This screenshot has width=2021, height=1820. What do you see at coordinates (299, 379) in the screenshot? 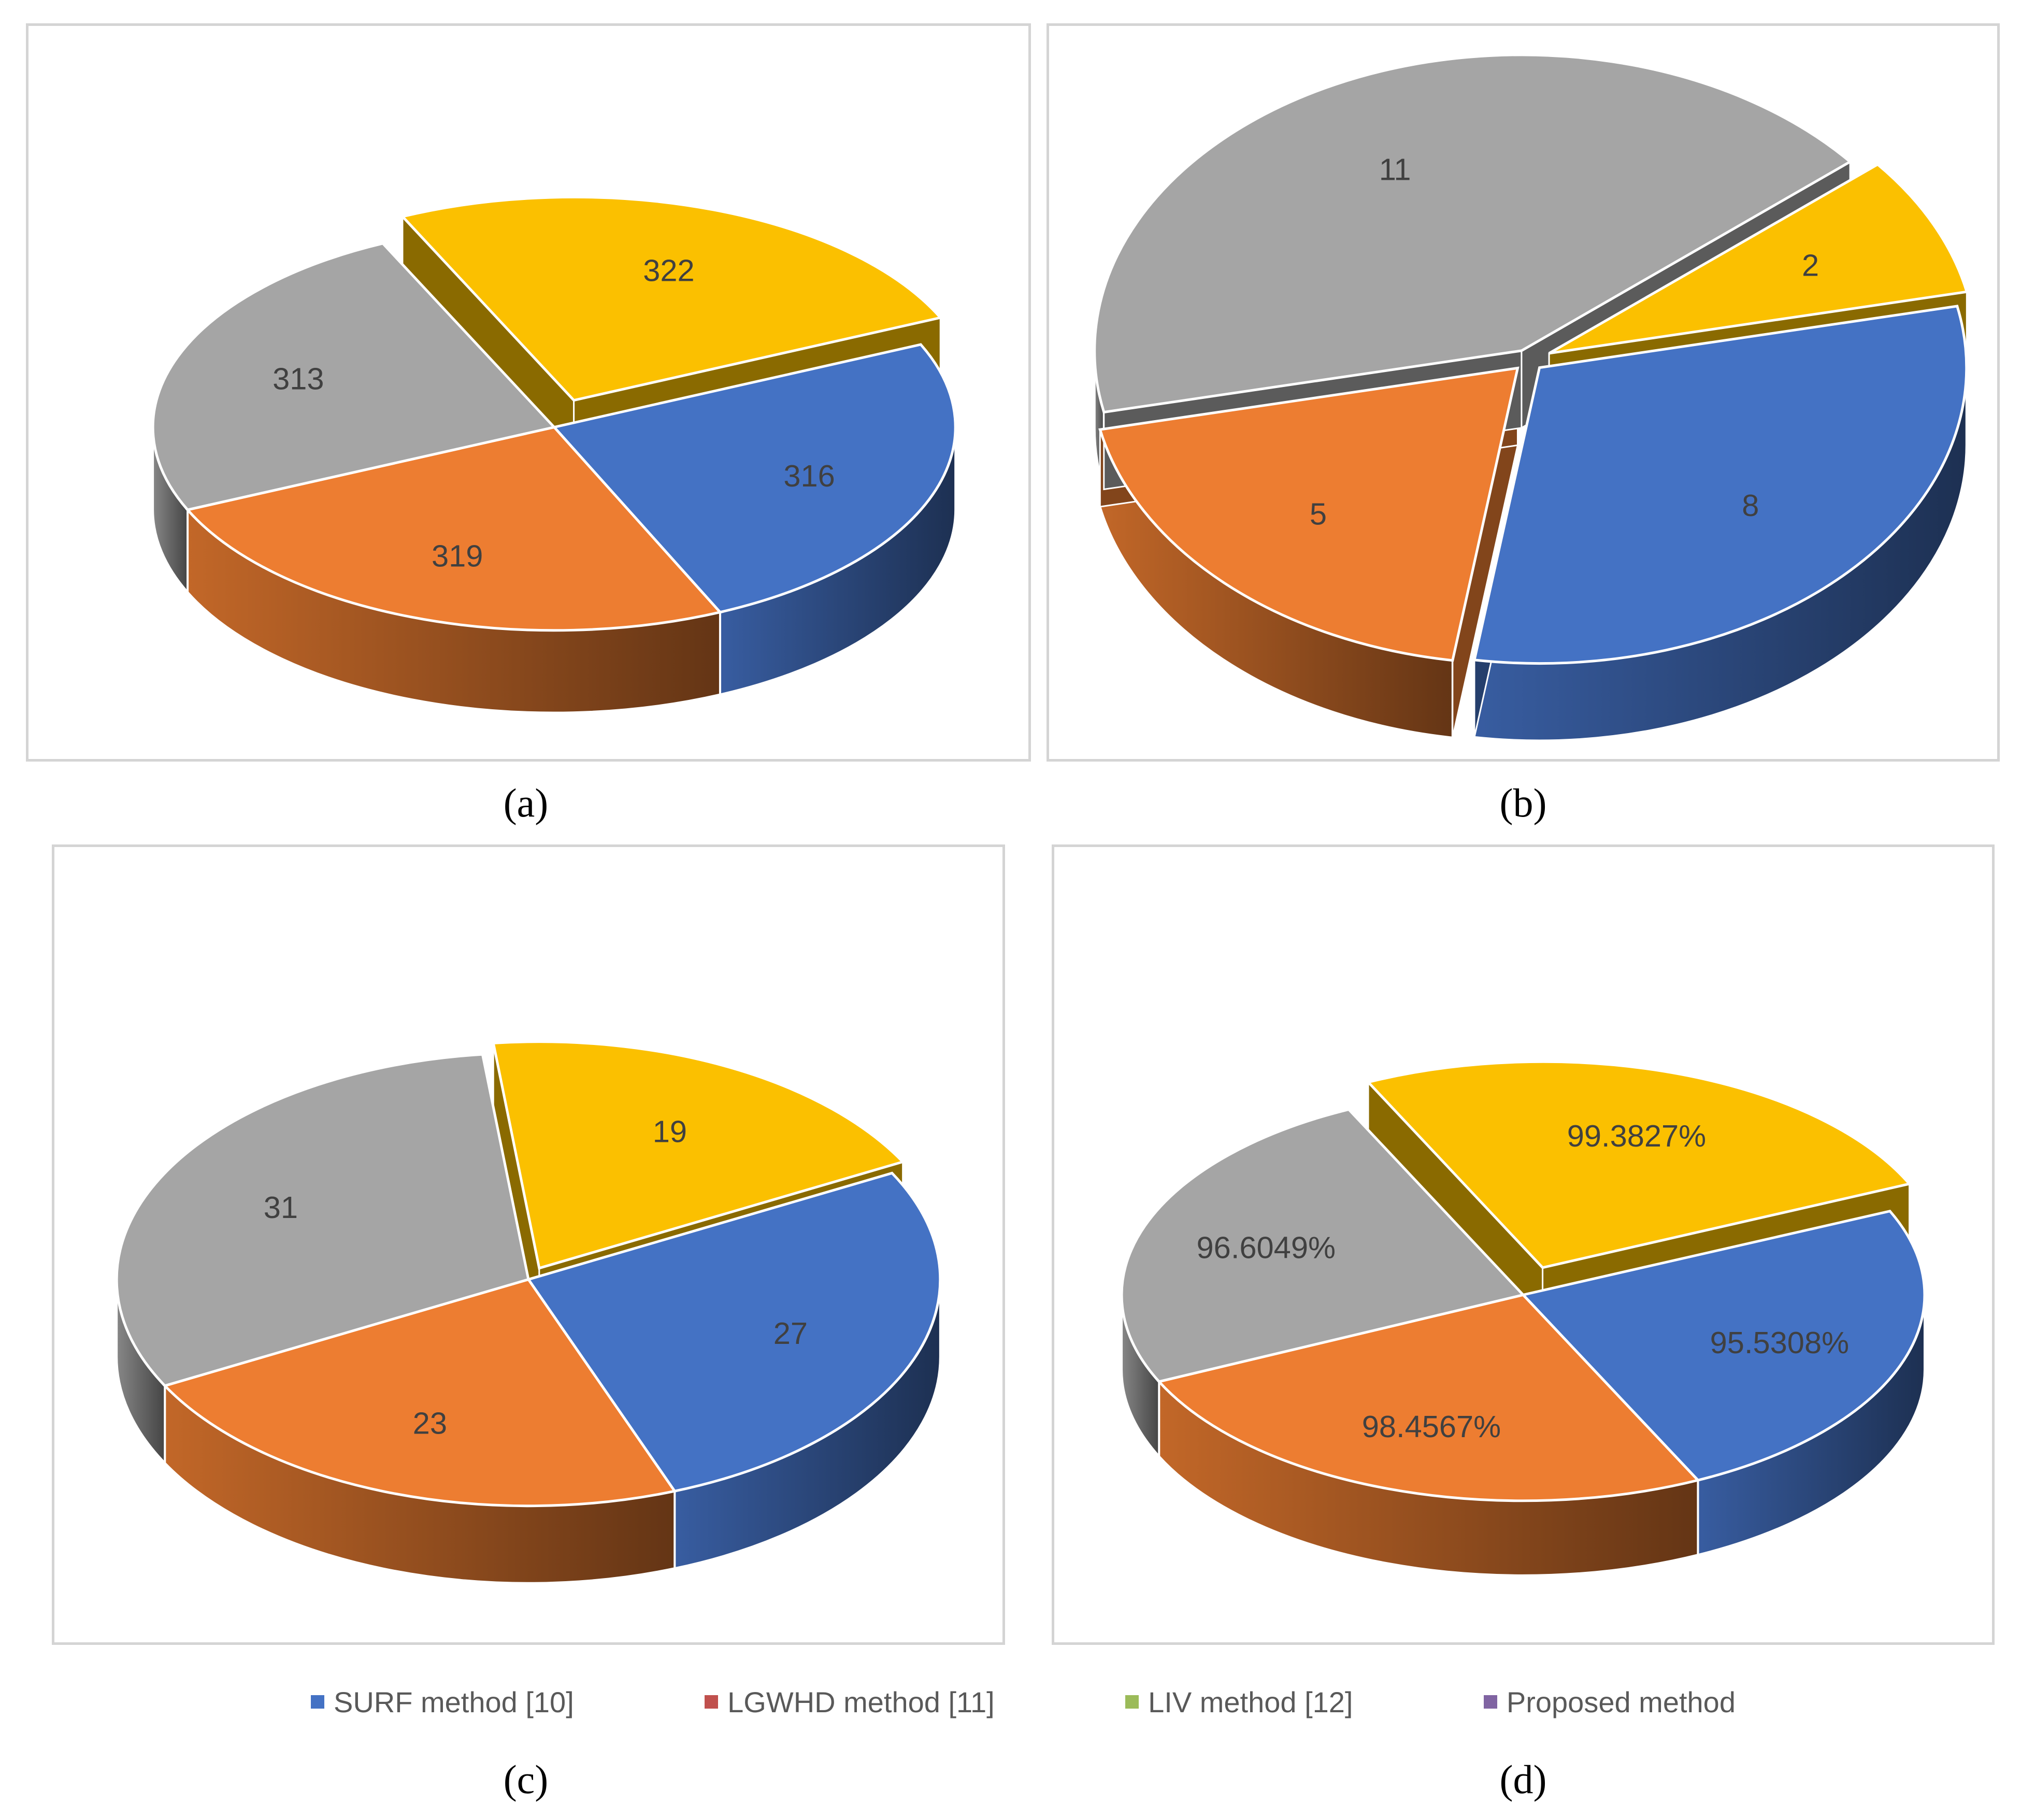
I see `slice-label-a-2: 313` at bounding box center [299, 379].